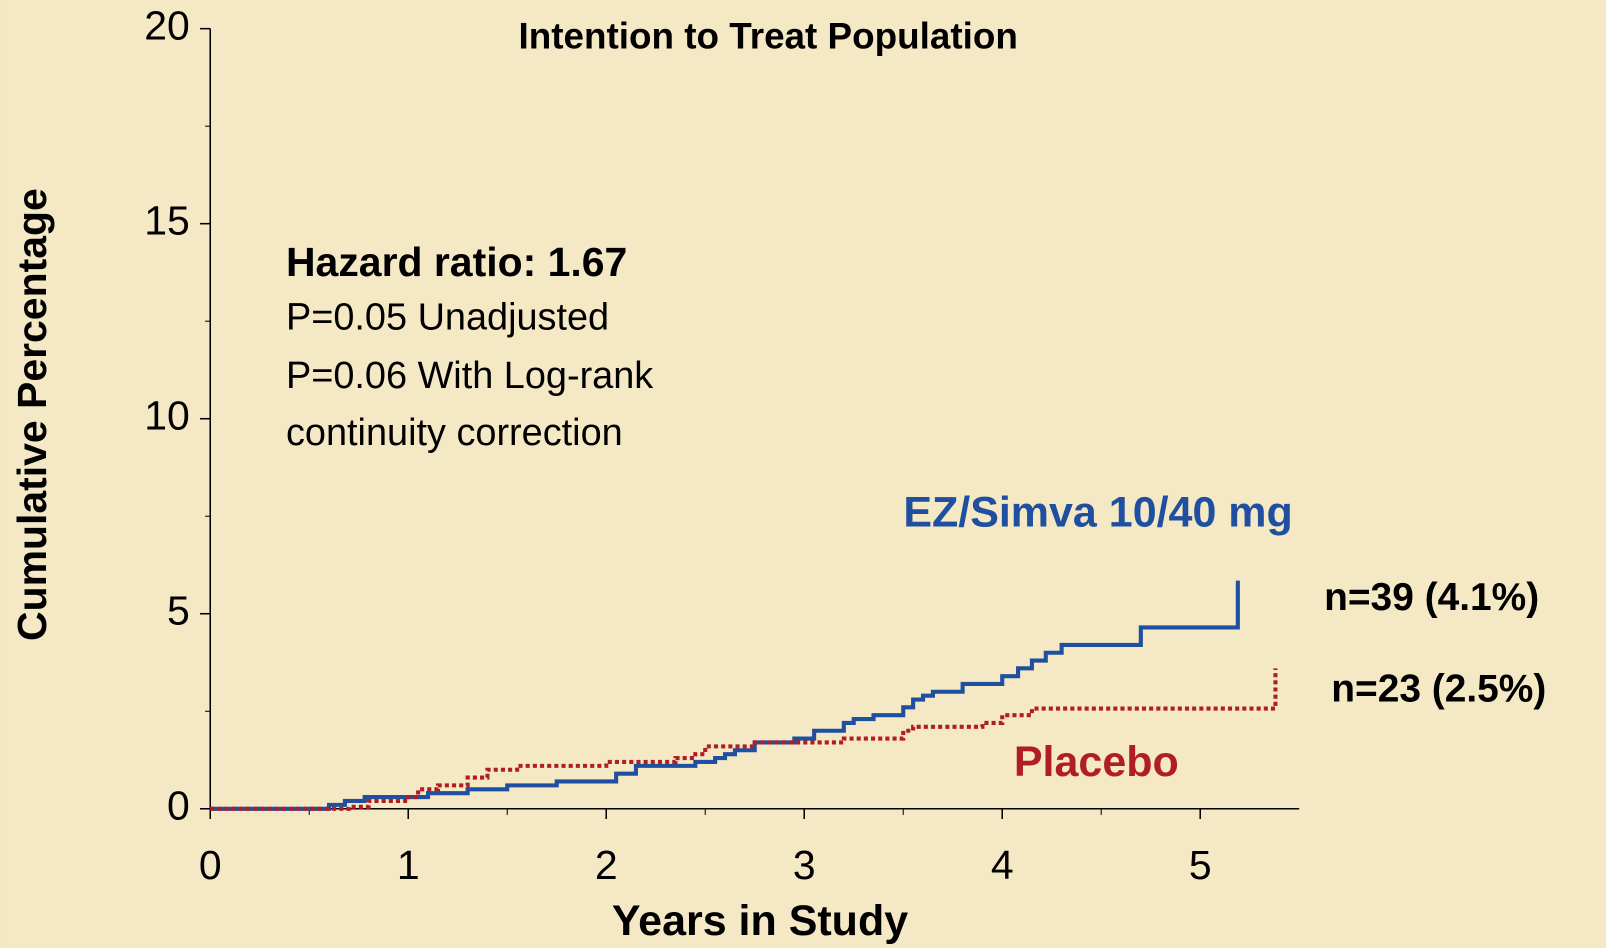  I want to click on series-label: EZ/Simva 10/40 mg, so click(1097, 512).